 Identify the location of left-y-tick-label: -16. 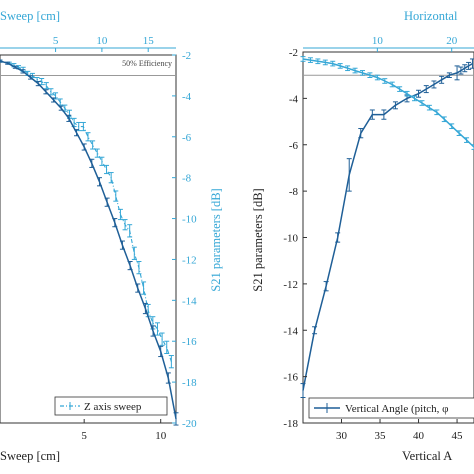
(189, 342).